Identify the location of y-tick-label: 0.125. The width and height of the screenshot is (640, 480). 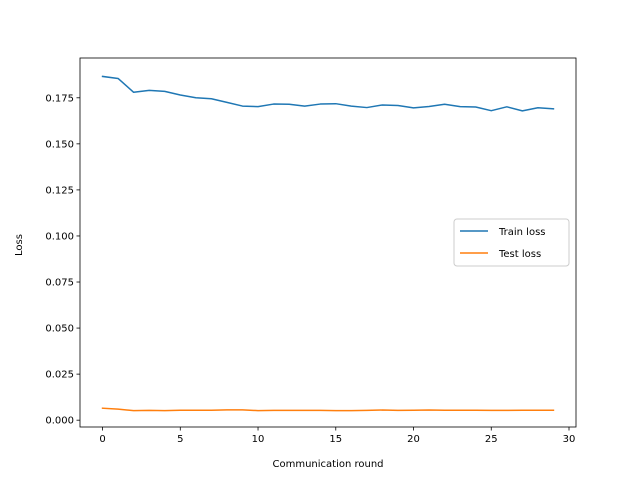
(59, 190).